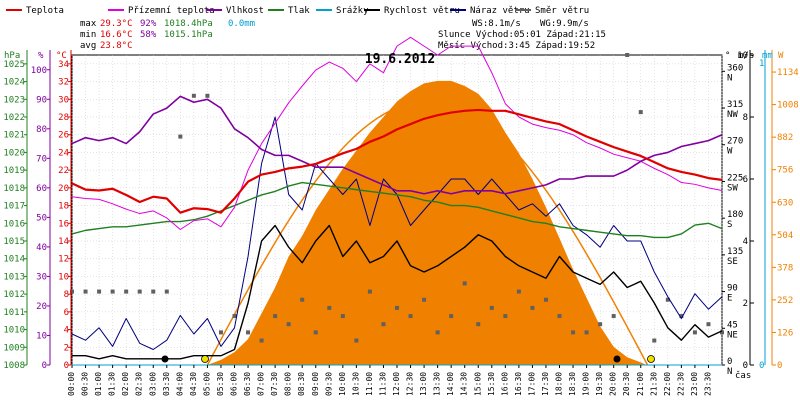  I want to click on axis-unit-label: °, so click(727, 56).